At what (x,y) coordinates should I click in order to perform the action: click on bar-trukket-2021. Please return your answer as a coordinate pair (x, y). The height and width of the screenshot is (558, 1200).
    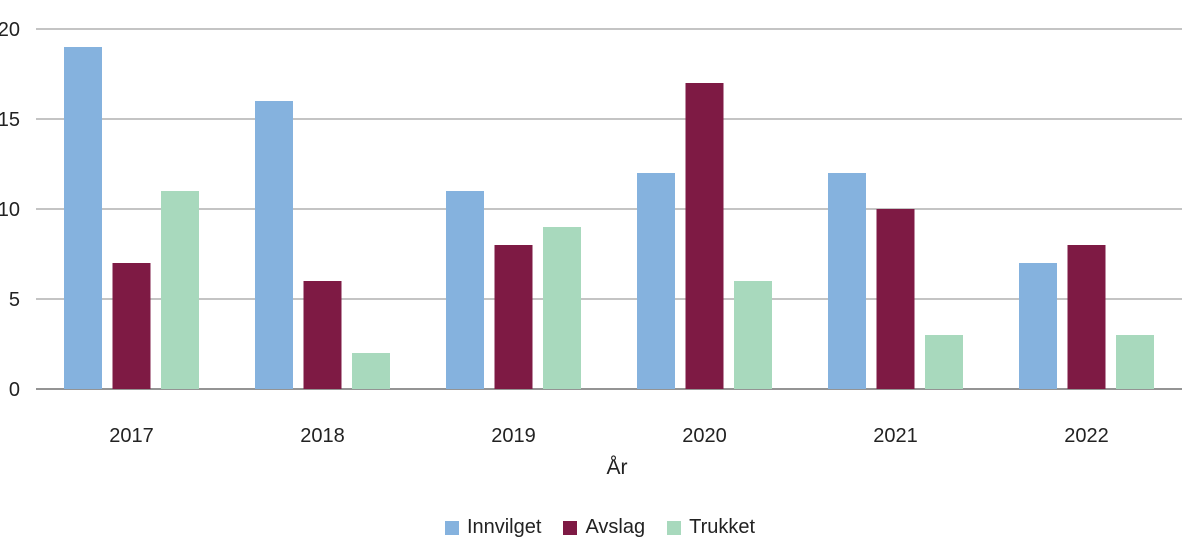
    Looking at the image, I should click on (944, 362).